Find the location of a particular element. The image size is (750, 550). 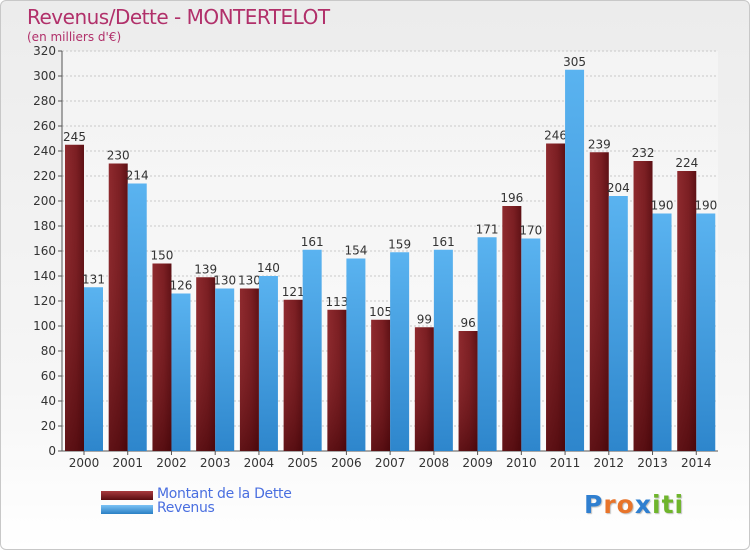

data-label-dette: 196 is located at coordinates (511, 198).